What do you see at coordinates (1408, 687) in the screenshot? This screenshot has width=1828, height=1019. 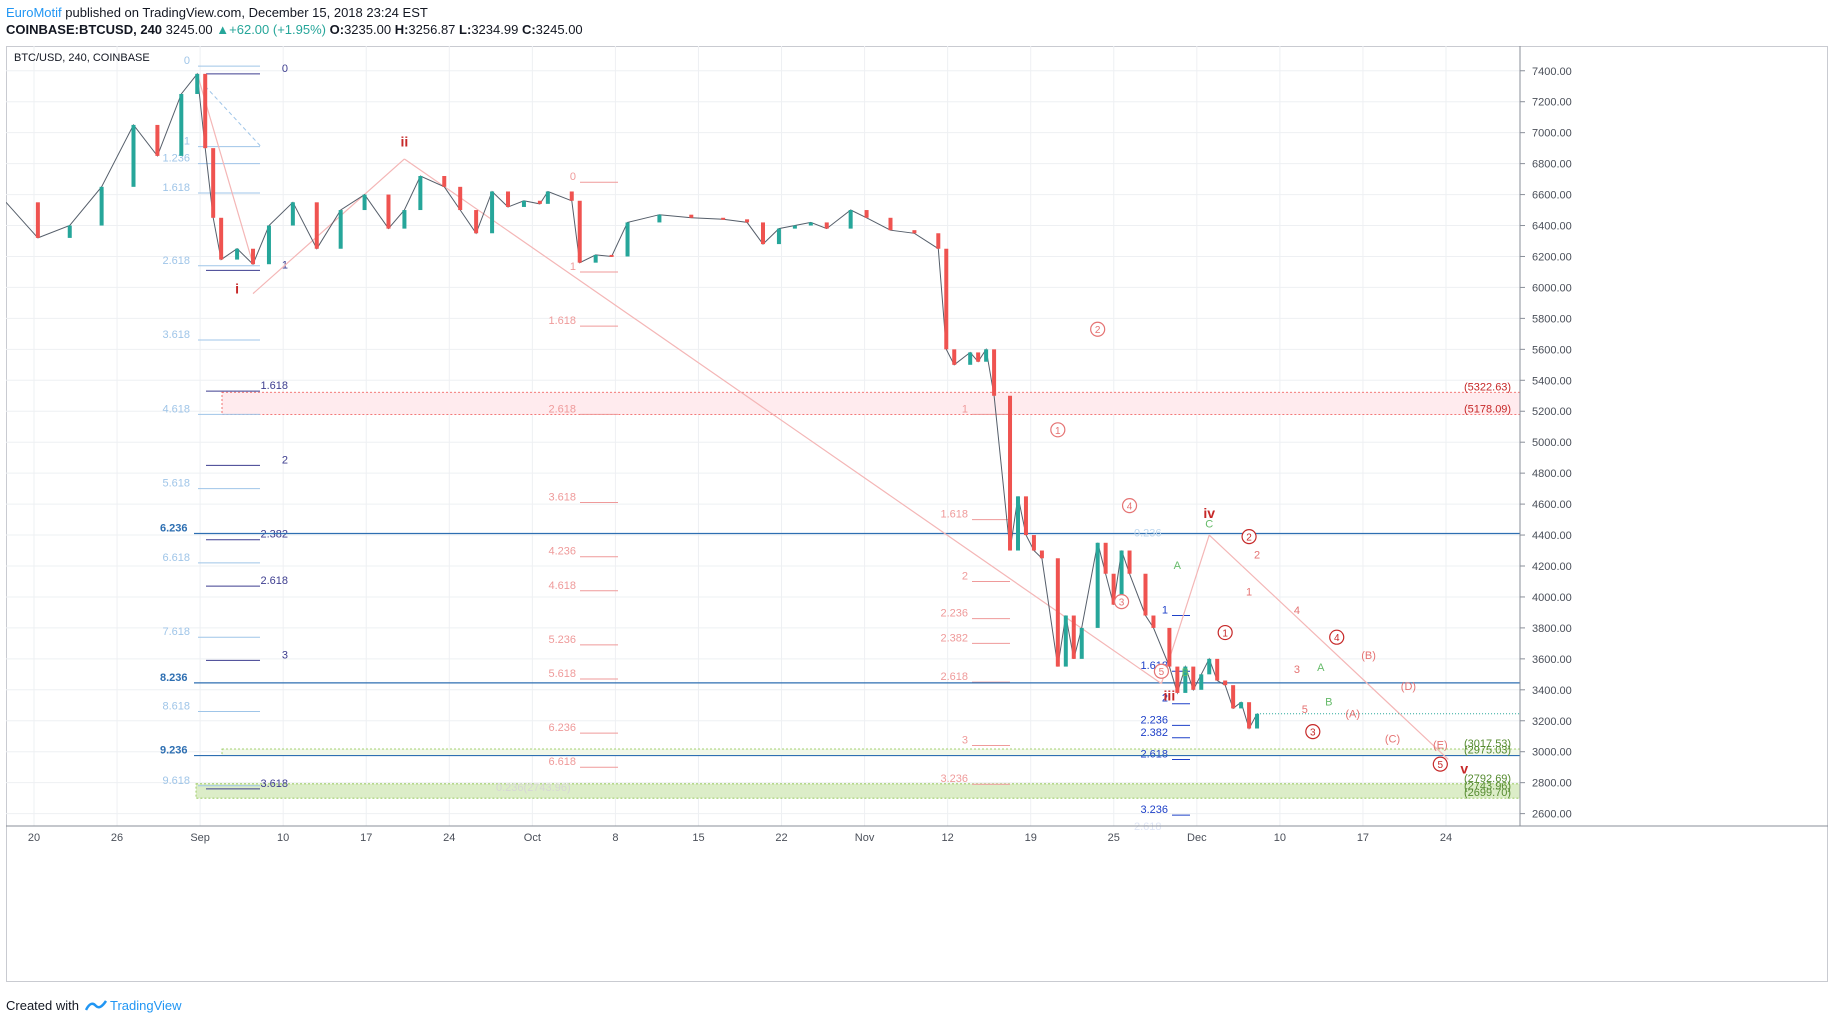 I see `sub-wave-label: (D)` at bounding box center [1408, 687].